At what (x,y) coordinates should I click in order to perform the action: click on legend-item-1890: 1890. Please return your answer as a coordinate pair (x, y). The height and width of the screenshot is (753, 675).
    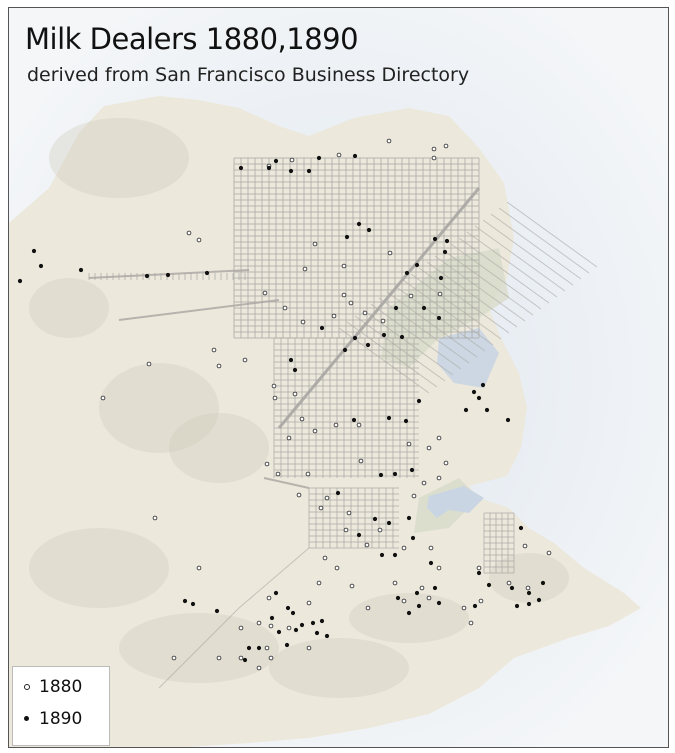
    Looking at the image, I should click on (51, 719).